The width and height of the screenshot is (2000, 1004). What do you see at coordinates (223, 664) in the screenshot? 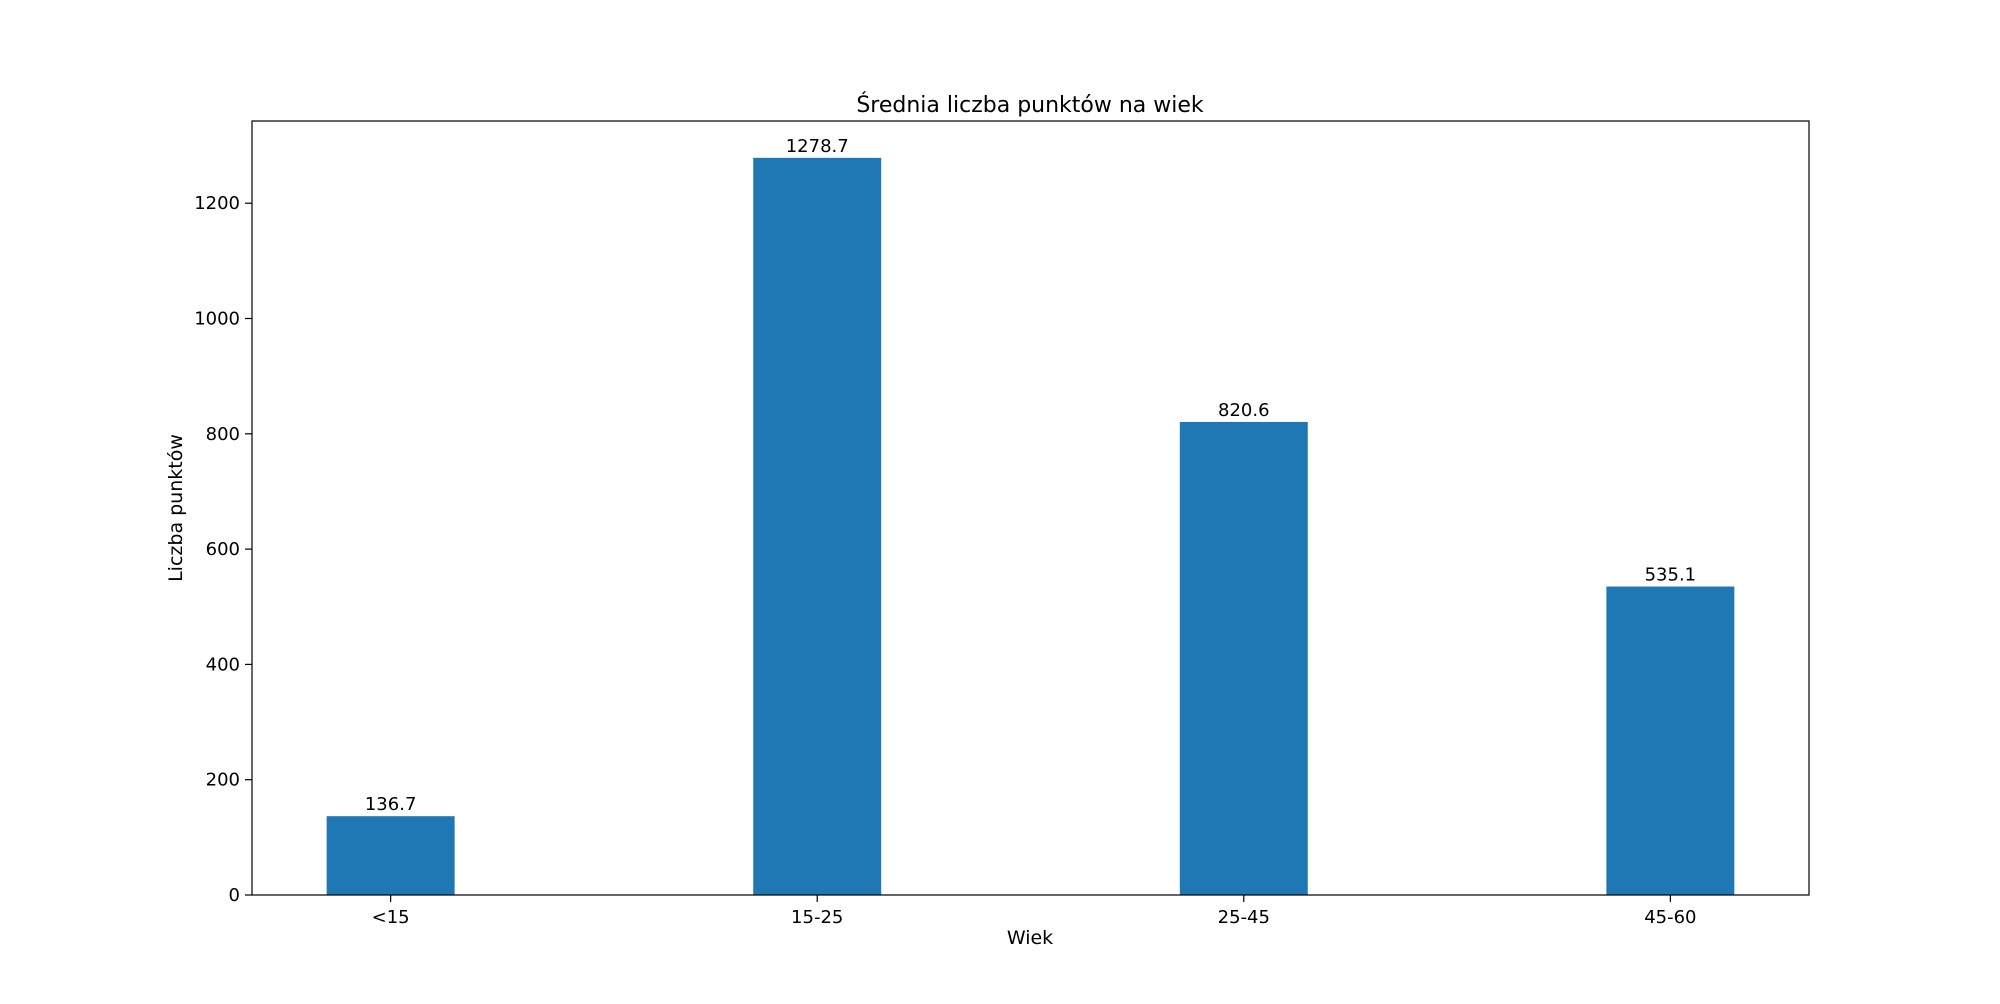
I see `y-tick-label: 400` at bounding box center [223, 664].